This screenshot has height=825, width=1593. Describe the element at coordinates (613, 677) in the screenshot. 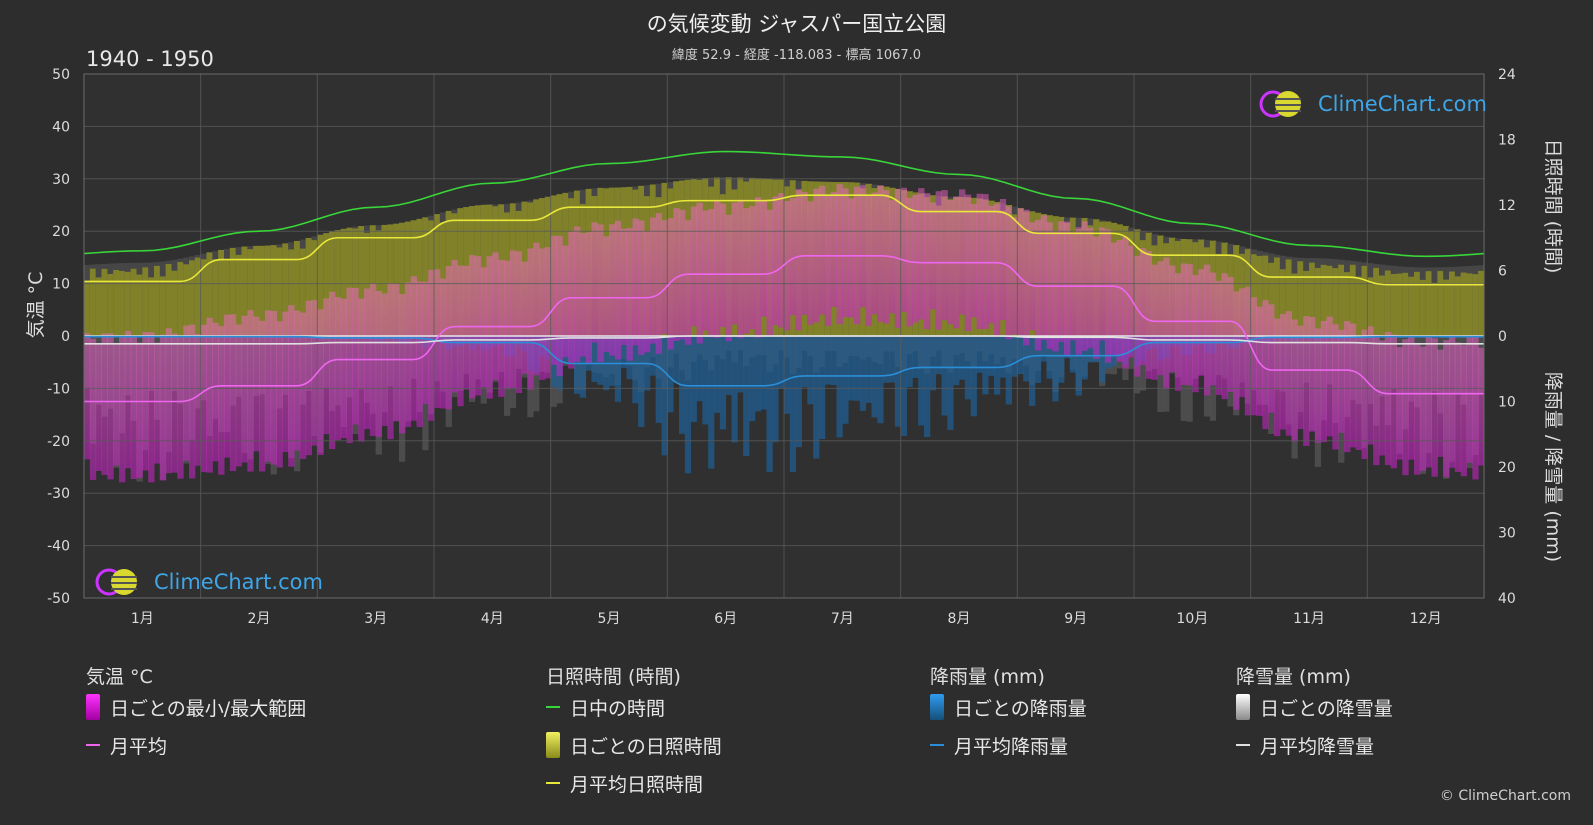

I see `legend-heading: 日照時間 (時間)` at that location.